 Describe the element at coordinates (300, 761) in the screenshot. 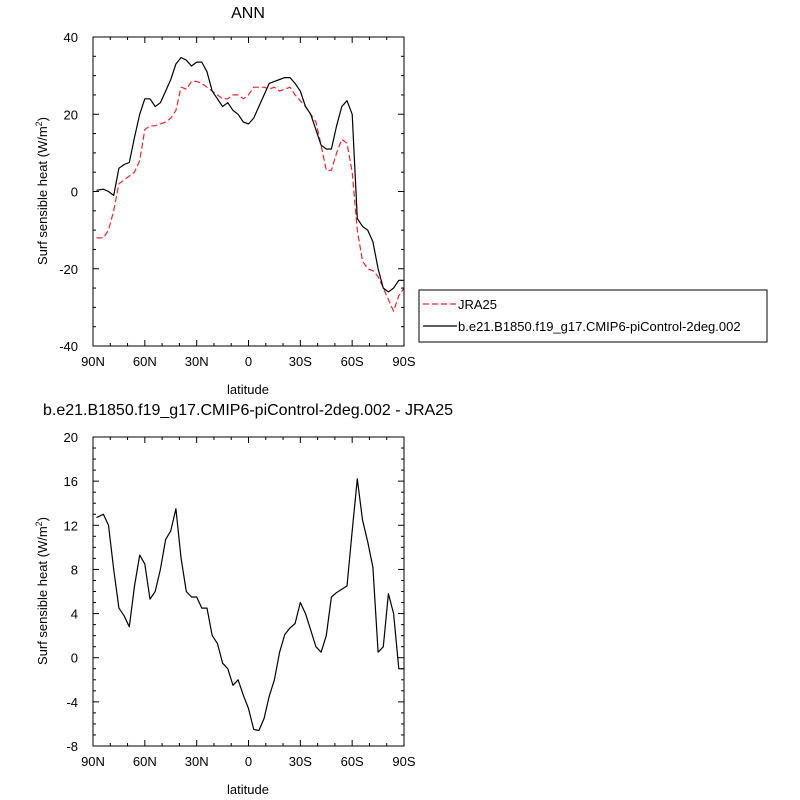

I see `bottom-x-tick-label: 30S` at that location.